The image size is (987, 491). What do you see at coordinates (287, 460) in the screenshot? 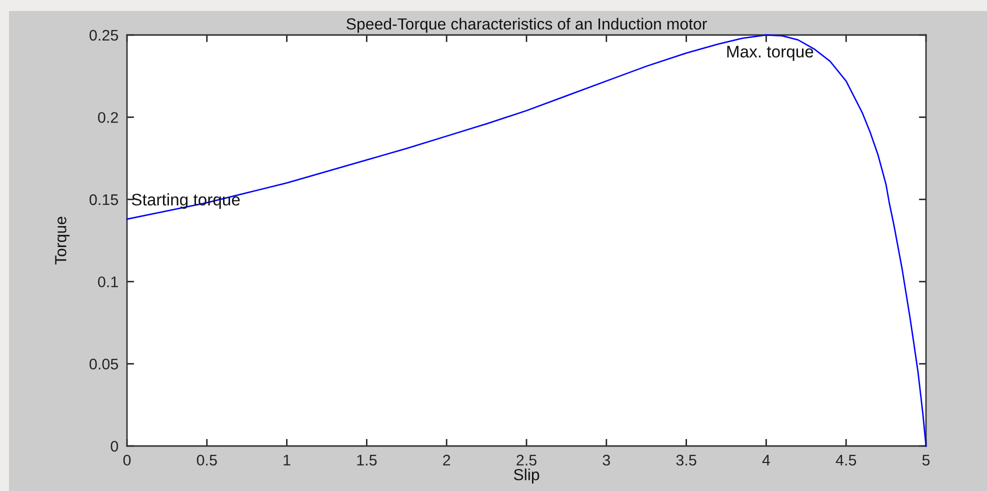
I see `x-tick-label: 1` at bounding box center [287, 460].